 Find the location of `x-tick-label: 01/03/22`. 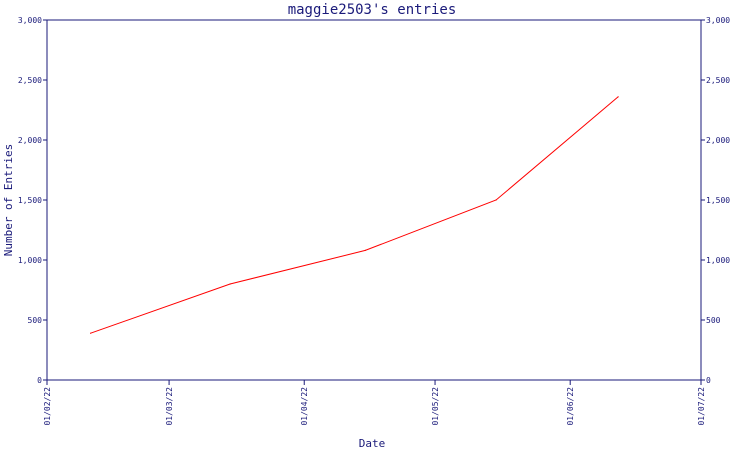

x-tick-label: 01/03/22 is located at coordinates (169, 406).